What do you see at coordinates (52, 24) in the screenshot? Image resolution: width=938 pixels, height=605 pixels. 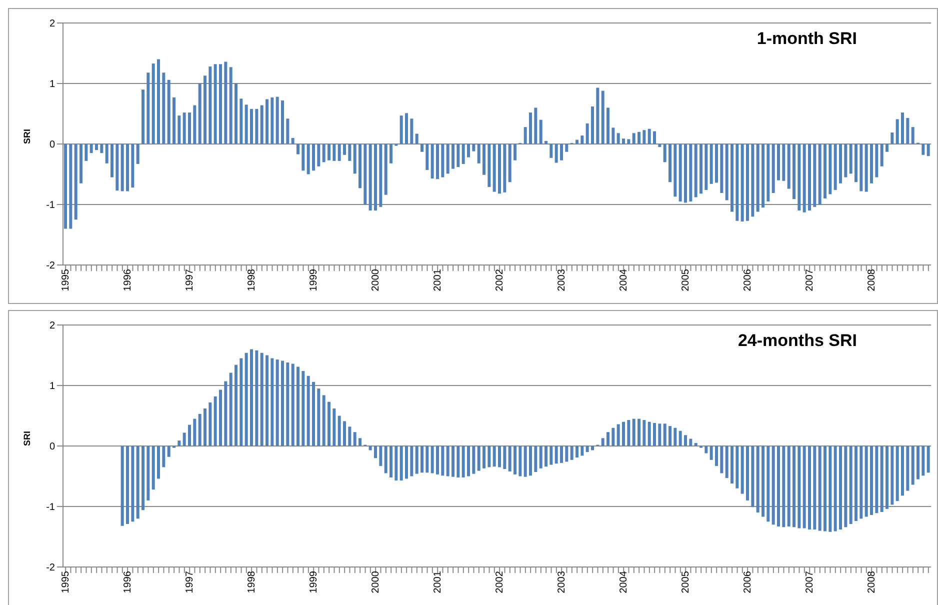 I see `y-tick-label: 2` at bounding box center [52, 24].